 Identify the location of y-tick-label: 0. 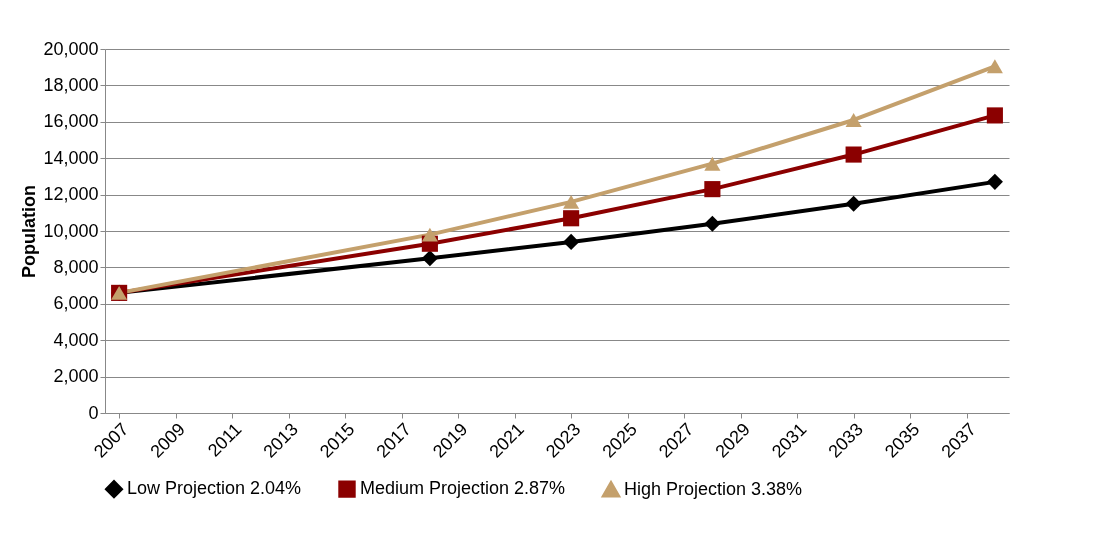
(93, 412).